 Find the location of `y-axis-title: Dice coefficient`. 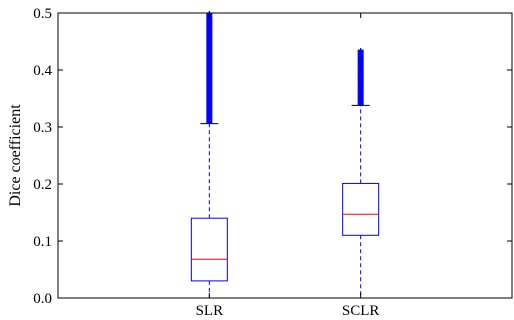

y-axis-title: Dice coefficient is located at coordinates (15, 155).